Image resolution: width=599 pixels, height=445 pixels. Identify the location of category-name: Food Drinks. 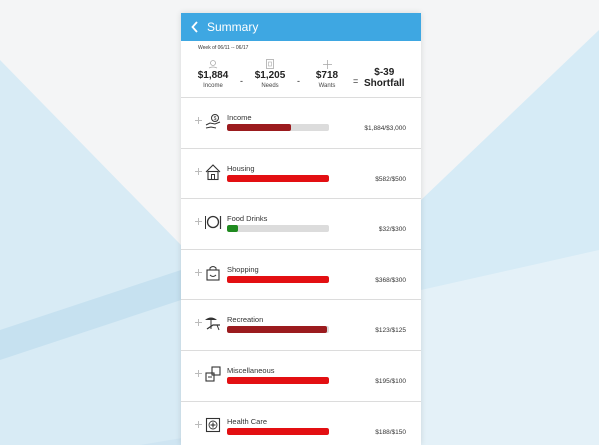
(247, 219).